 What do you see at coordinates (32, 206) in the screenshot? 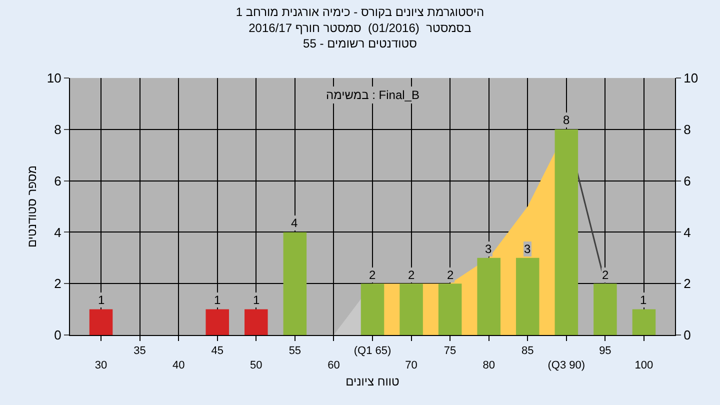
I see `y-axis-title: מספר סטודנטים` at bounding box center [32, 206].